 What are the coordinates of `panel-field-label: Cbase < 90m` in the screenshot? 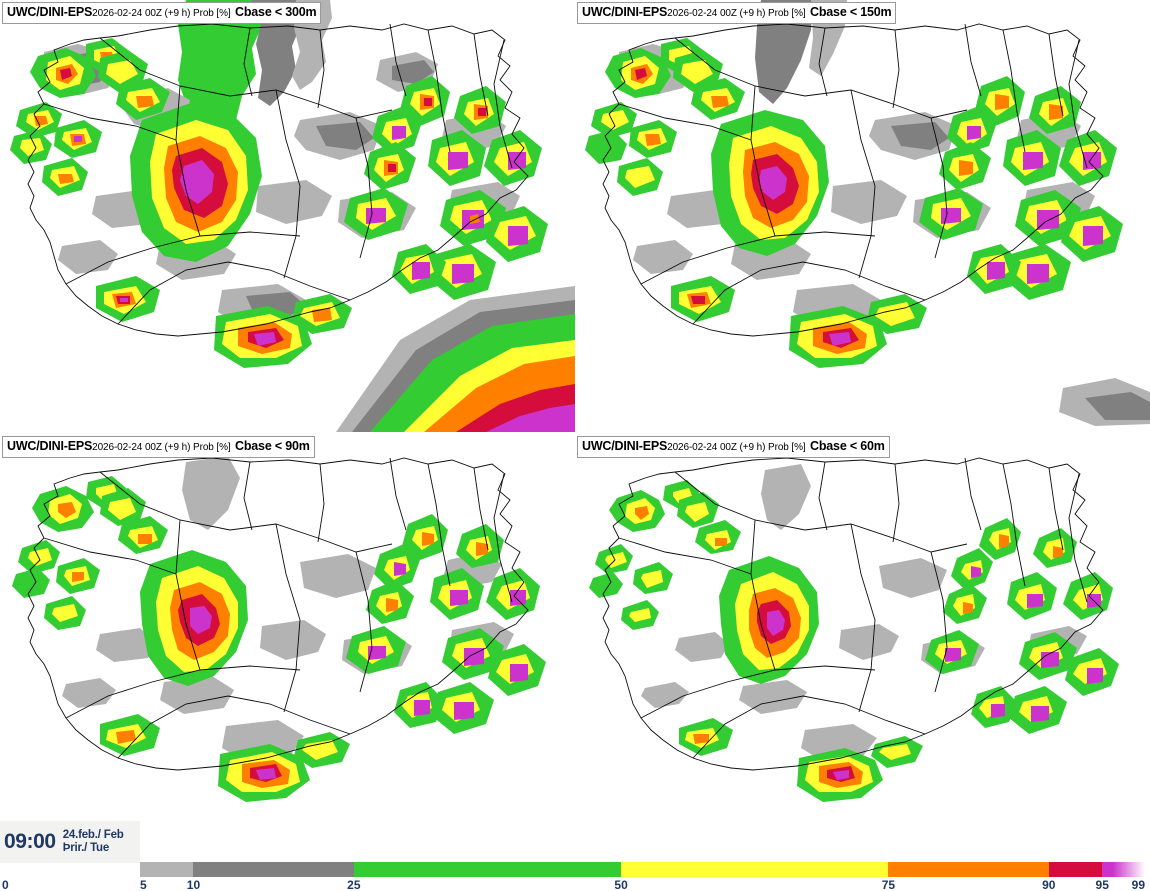 It's located at (272, 446).